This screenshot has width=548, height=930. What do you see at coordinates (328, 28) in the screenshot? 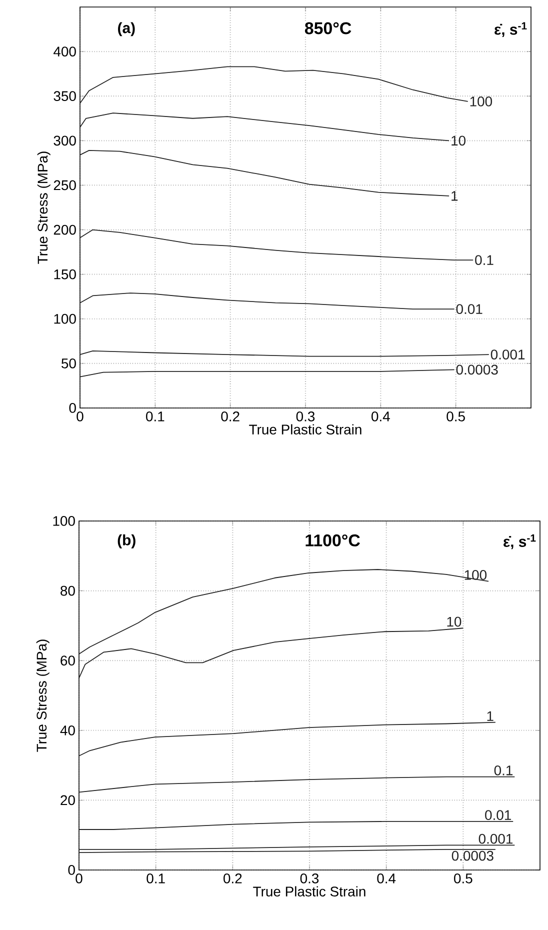
I see `annotation: 850°C` at bounding box center [328, 28].